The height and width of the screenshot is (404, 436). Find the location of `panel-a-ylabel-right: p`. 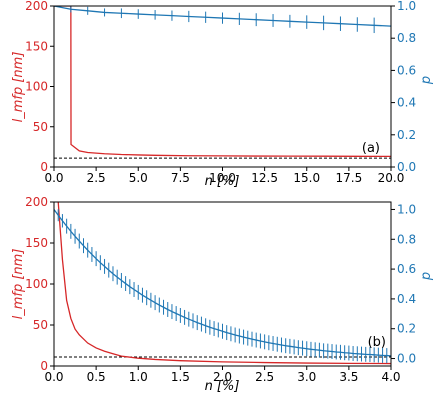

panel-a-ylabel-right: p is located at coordinates (426, 80).